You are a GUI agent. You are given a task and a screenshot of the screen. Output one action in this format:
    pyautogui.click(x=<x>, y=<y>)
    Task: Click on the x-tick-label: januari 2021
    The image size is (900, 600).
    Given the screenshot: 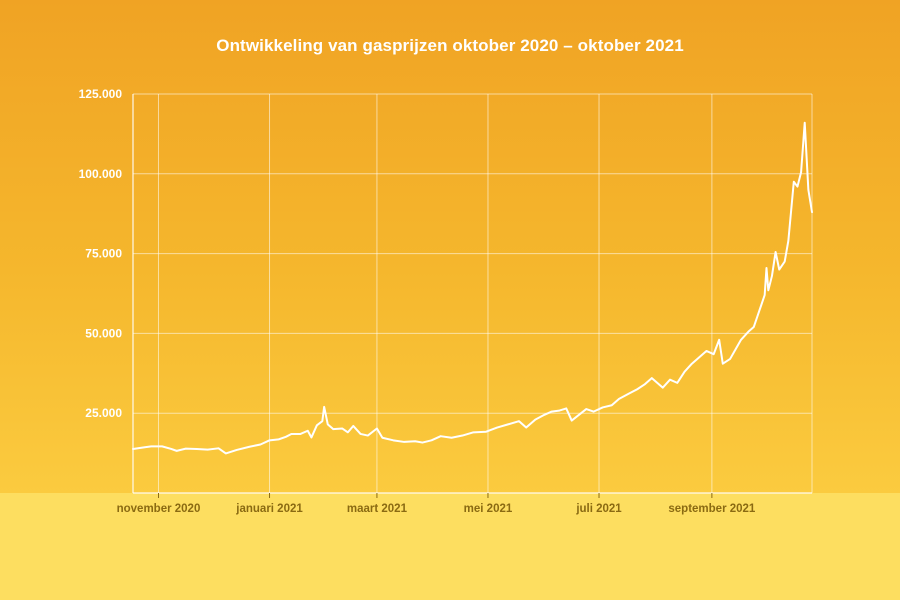 What is the action you would take?
    pyautogui.click(x=269, y=509)
    